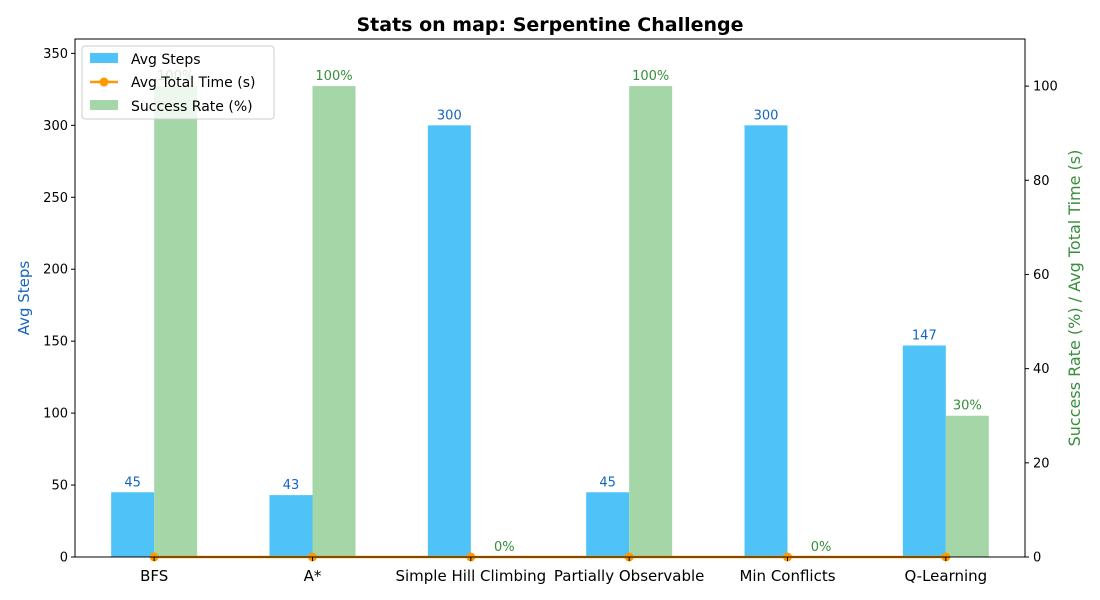 This screenshot has height=600, width=1100. I want to click on avg-steps-label-q-learning: 147, so click(924, 335).